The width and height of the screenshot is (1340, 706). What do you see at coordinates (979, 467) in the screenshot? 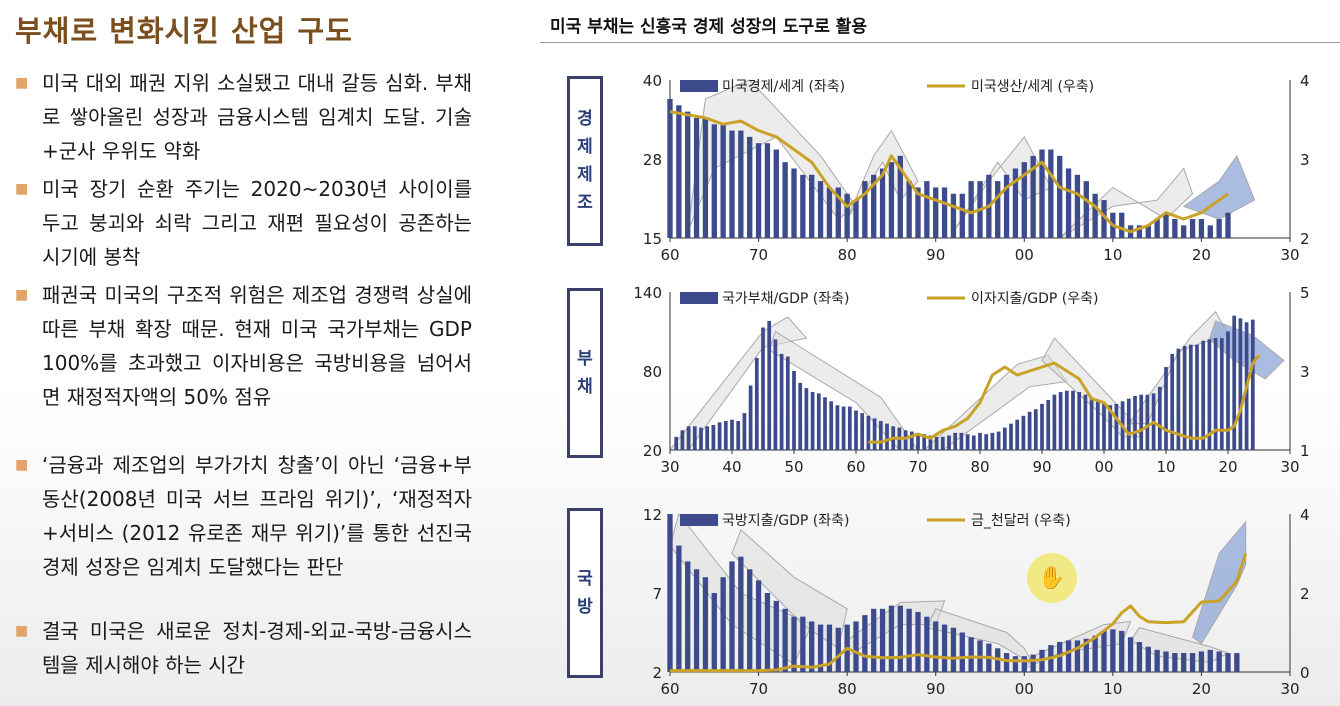
I see `x-tick-label: 80` at bounding box center [979, 467].